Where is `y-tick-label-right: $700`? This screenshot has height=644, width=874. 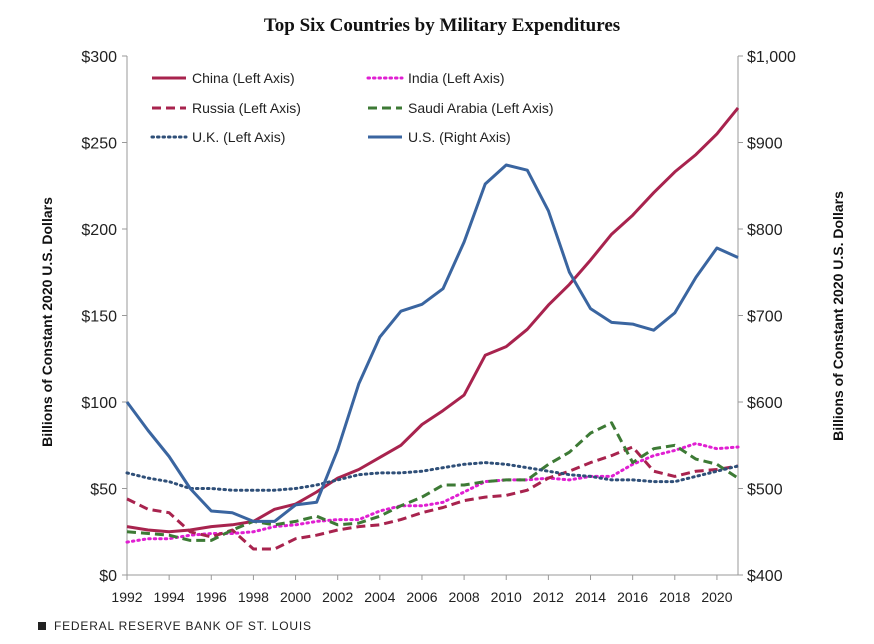 y-tick-label-right: $700 is located at coordinates (765, 317).